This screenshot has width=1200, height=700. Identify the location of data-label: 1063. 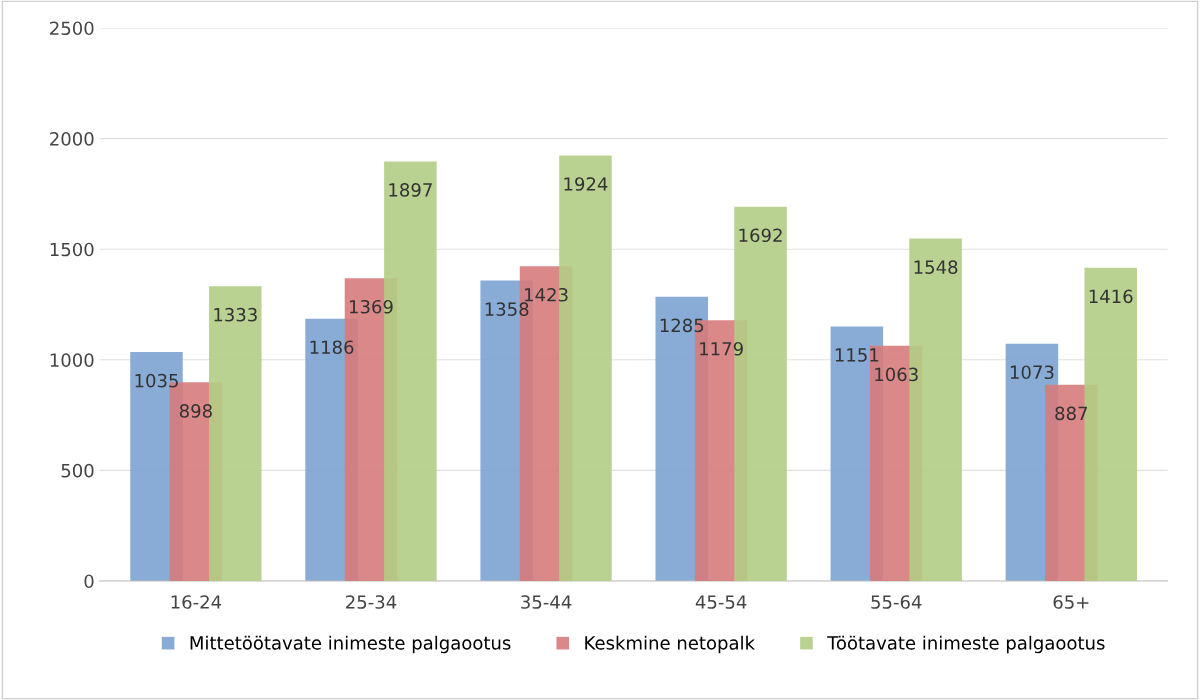
(896, 374).